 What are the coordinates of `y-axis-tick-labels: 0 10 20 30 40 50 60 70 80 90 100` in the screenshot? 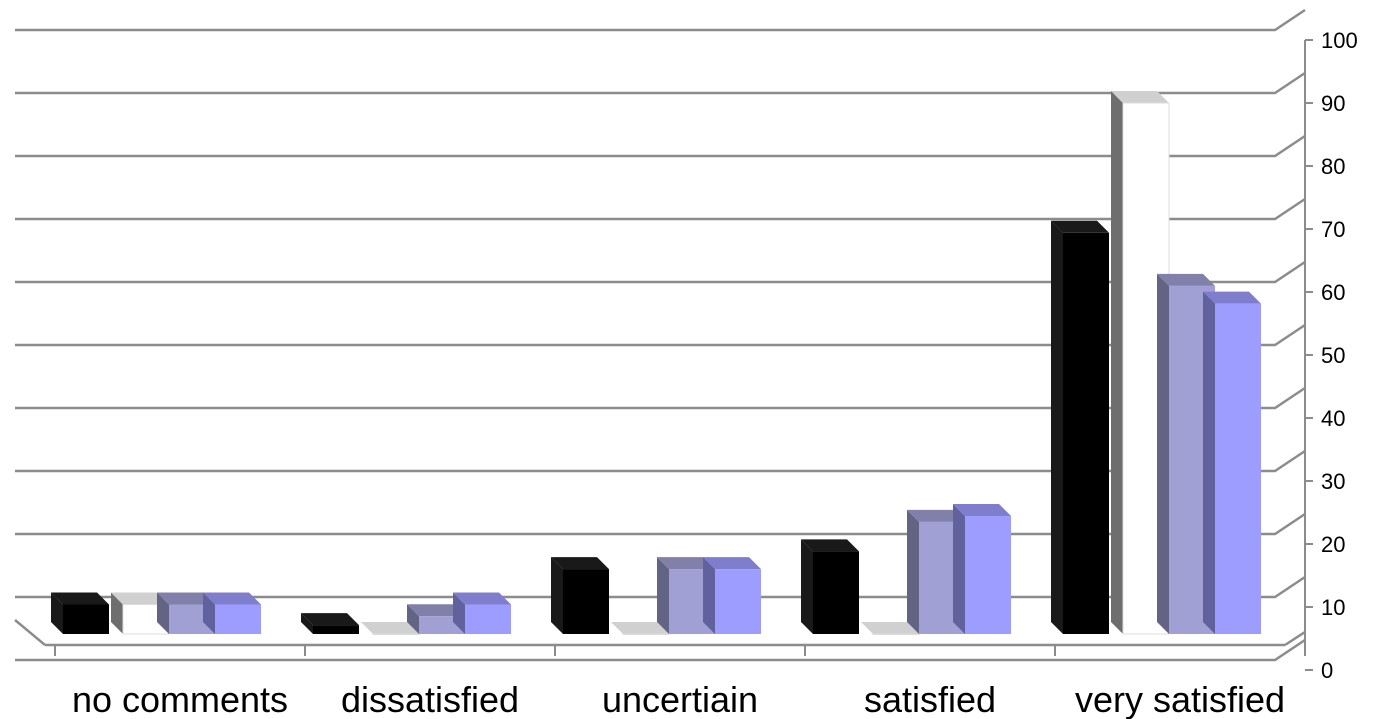 It's located at (1339, 355).